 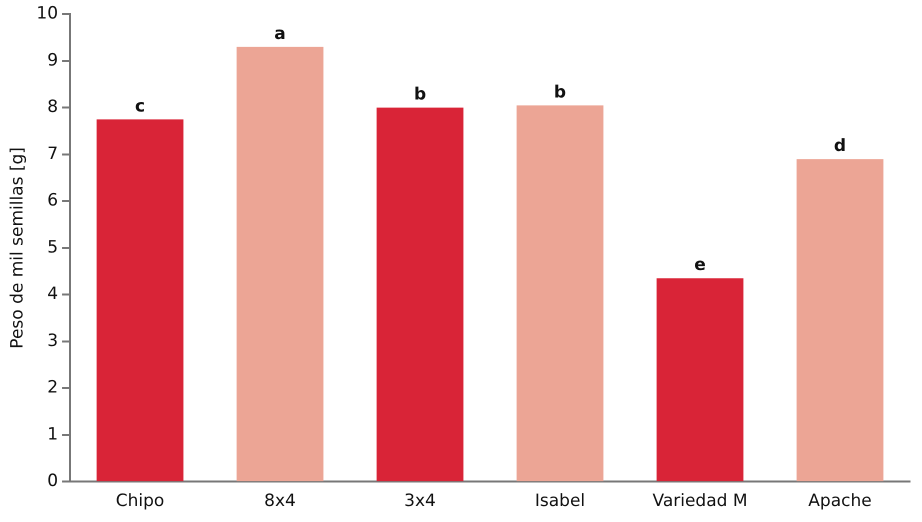 What do you see at coordinates (52, 294) in the screenshot?
I see `y-tick-label: 4` at bounding box center [52, 294].